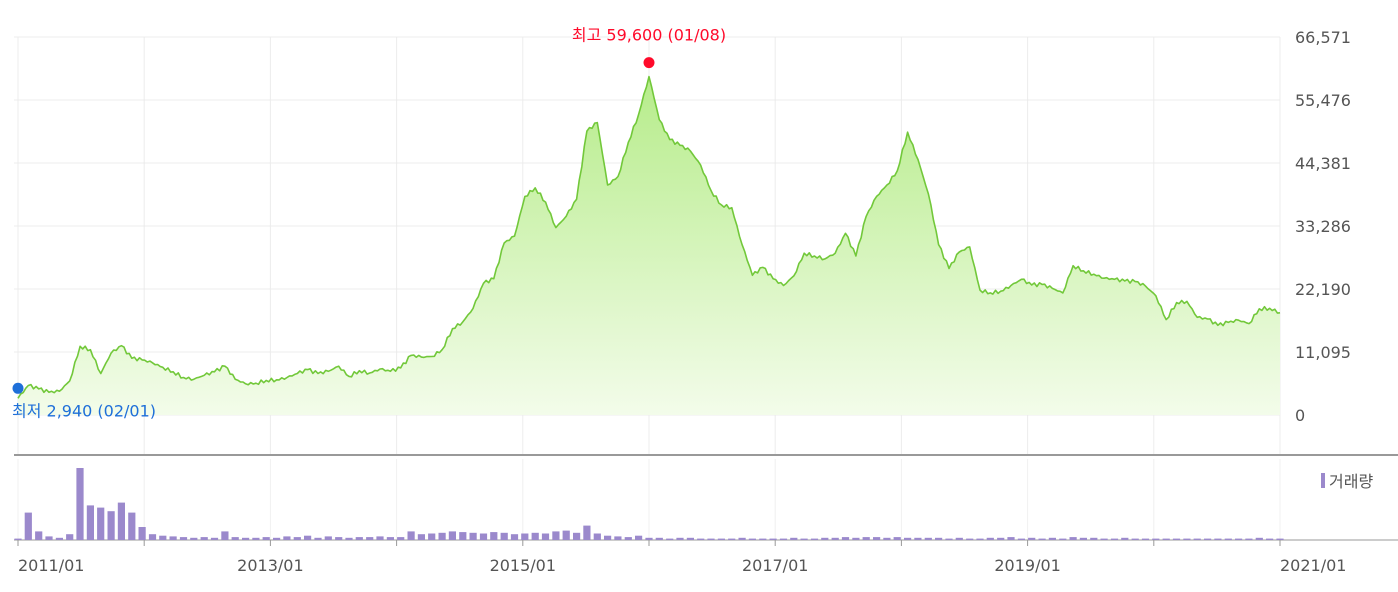 The image size is (1398, 592). What do you see at coordinates (1323, 37) in the screenshot?
I see `y-tick-label: 66,571` at bounding box center [1323, 37].